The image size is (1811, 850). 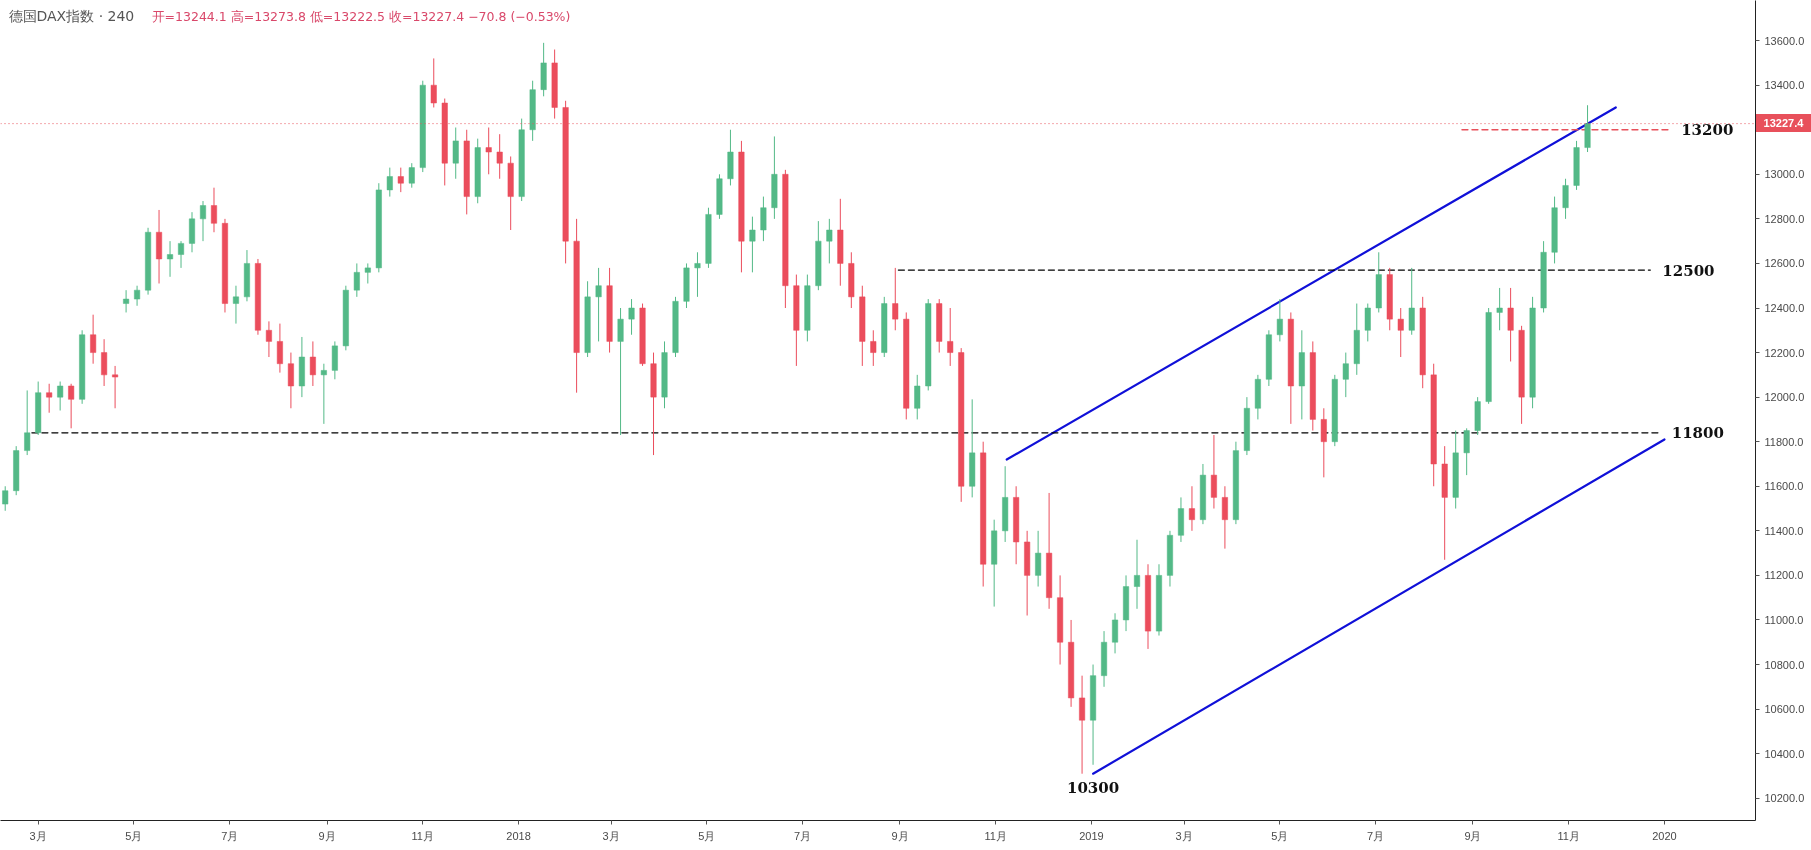 I want to click on y-tick-label: 12400.0, so click(x=1784, y=308).